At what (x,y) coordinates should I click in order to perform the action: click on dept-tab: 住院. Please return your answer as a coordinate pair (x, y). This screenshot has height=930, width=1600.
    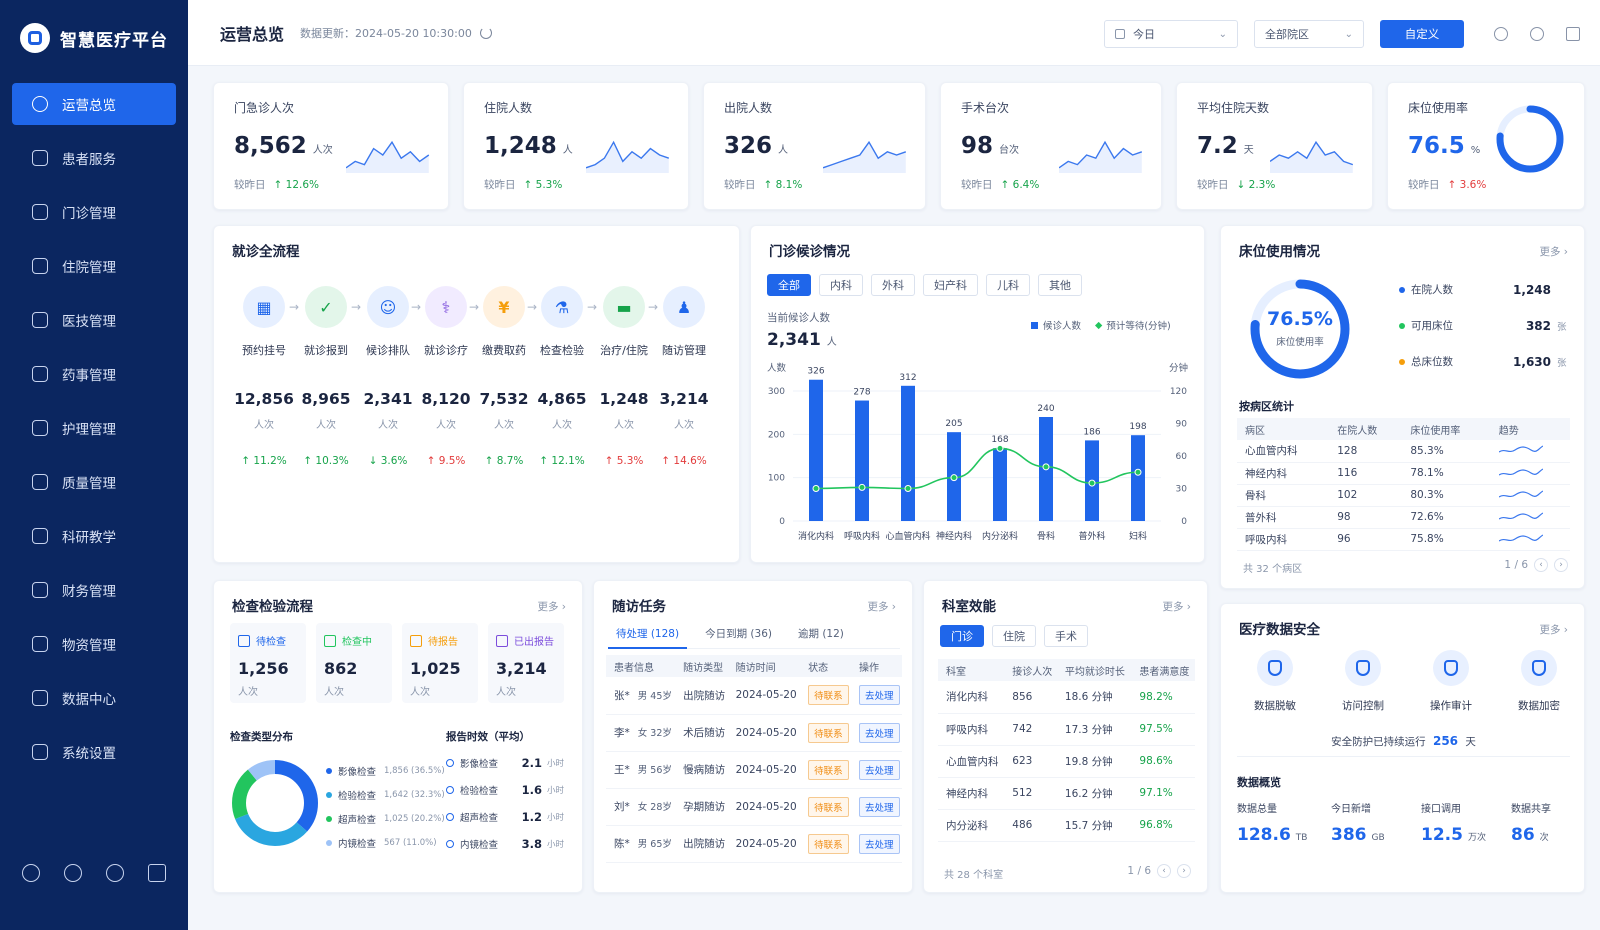
    Looking at the image, I should click on (1014, 636).